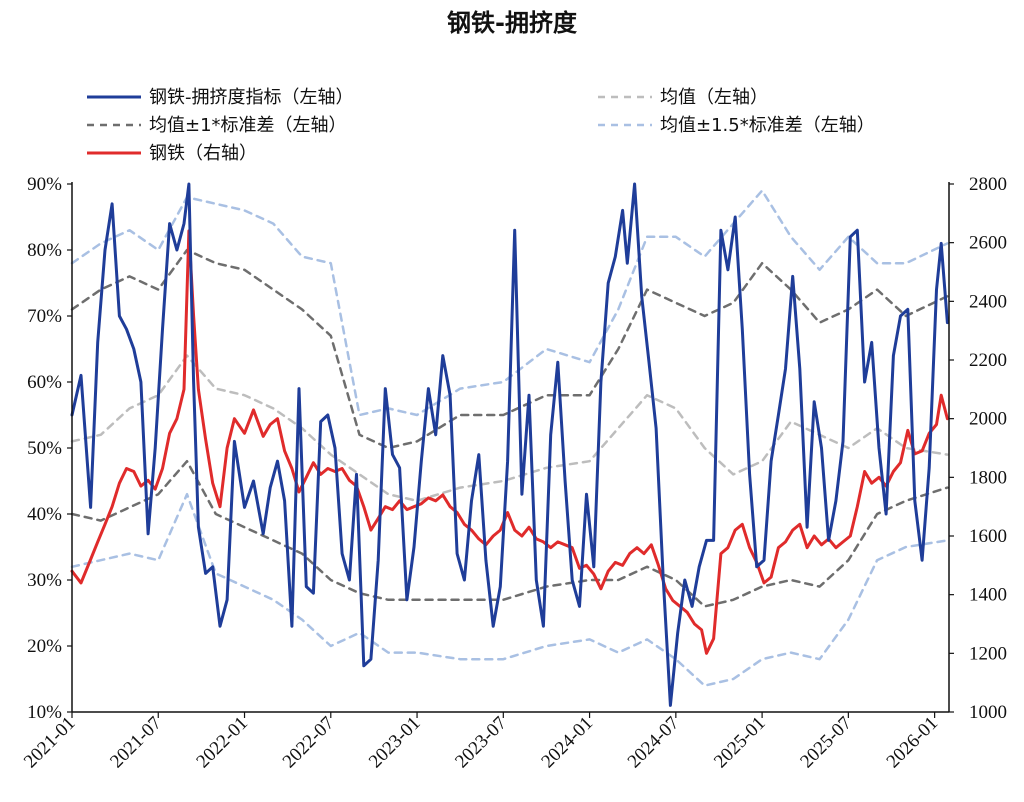 The height and width of the screenshot is (802, 1024). I want to click on legend-label: 均值±1.5*标准差（左轴）, so click(767, 125).